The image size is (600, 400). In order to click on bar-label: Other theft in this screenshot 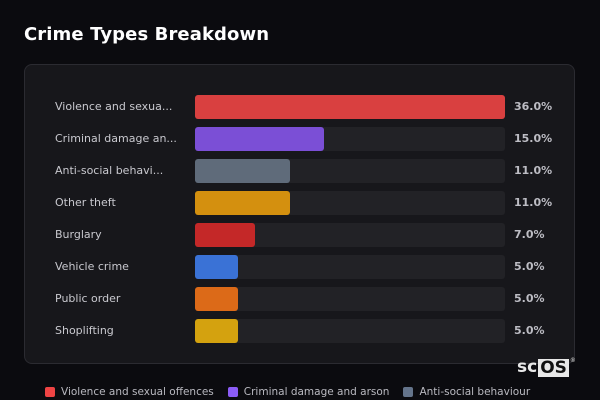, I will do `click(85, 202)`.